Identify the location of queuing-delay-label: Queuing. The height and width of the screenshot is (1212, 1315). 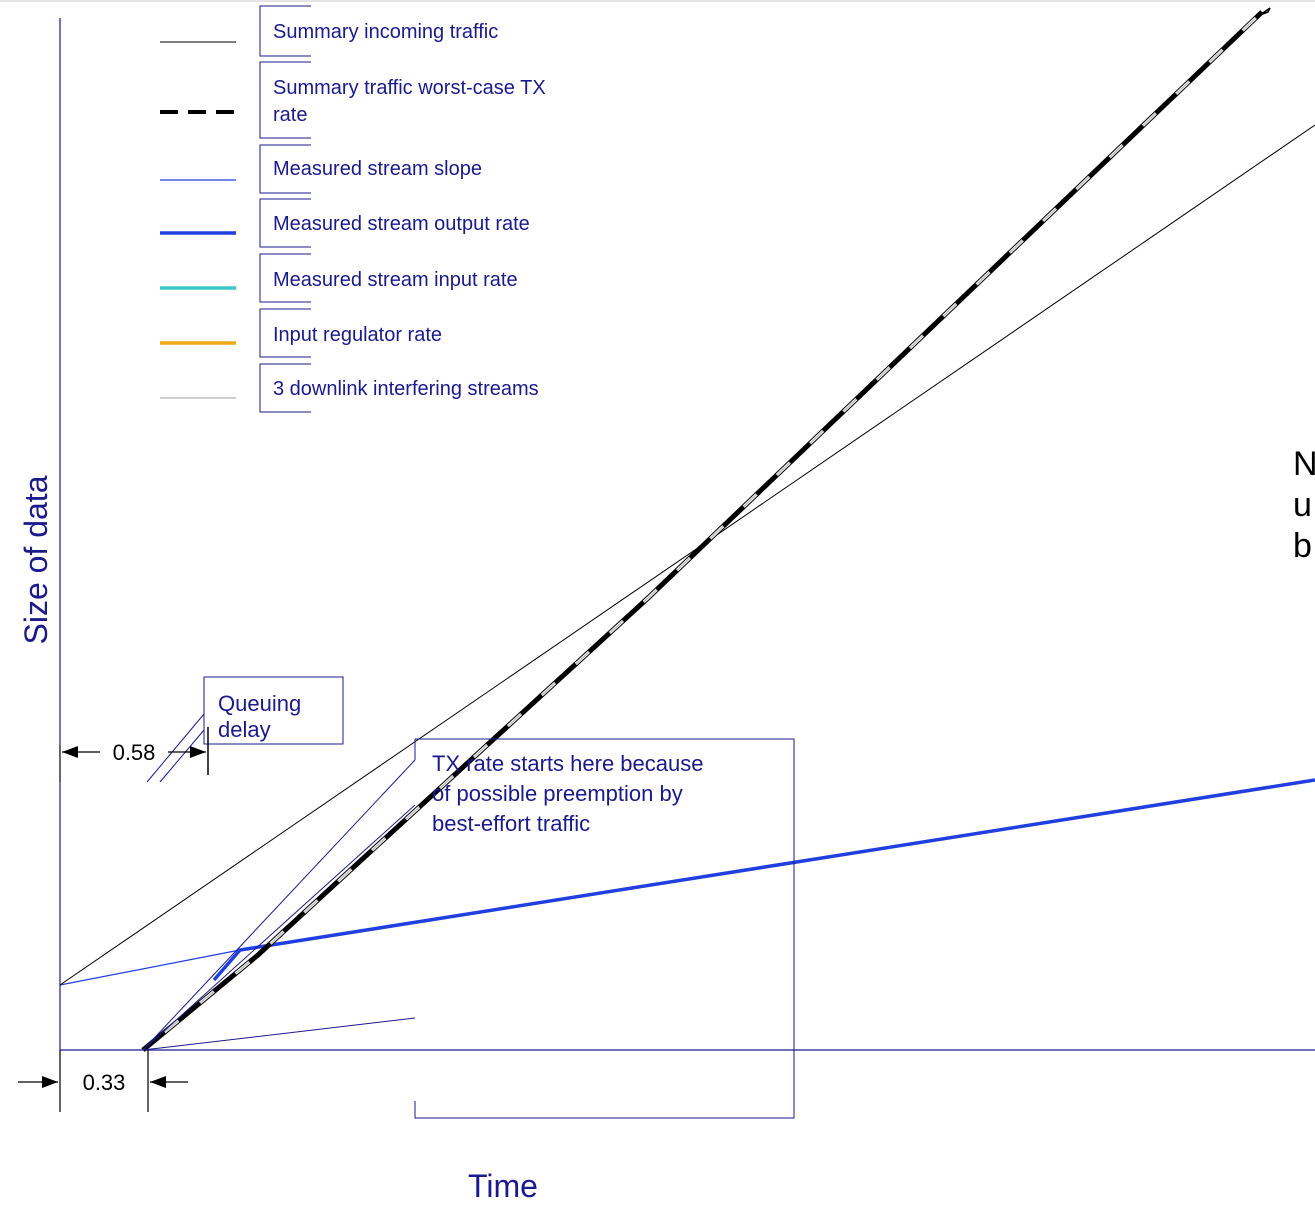
(259, 703).